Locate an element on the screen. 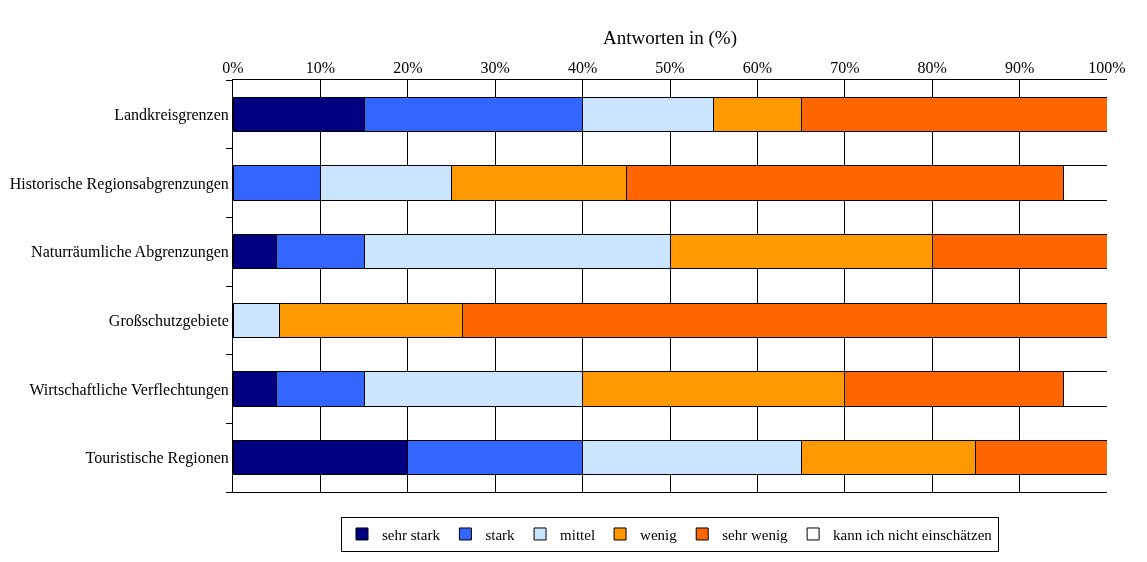 The height and width of the screenshot is (562, 1147). x-tick-label: 20% is located at coordinates (408, 67).